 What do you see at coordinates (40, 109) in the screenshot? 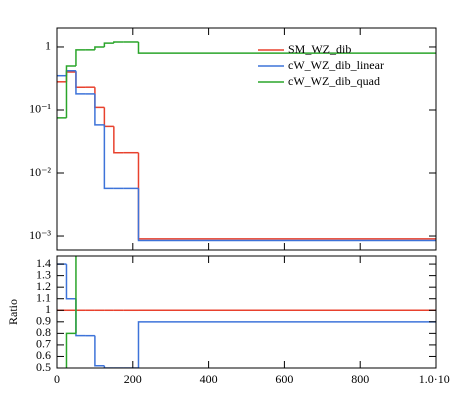
I see `y-tick-label: 10⁻¹` at bounding box center [40, 109].